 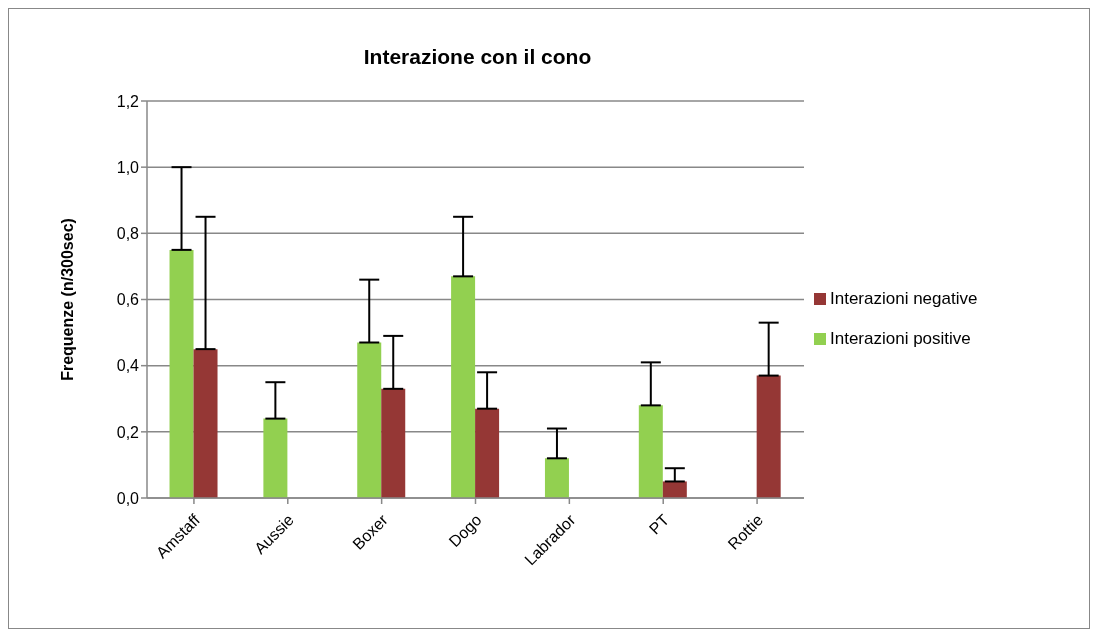 I want to click on y-axis-title: Frequenze (n/300sec), so click(x=67, y=299).